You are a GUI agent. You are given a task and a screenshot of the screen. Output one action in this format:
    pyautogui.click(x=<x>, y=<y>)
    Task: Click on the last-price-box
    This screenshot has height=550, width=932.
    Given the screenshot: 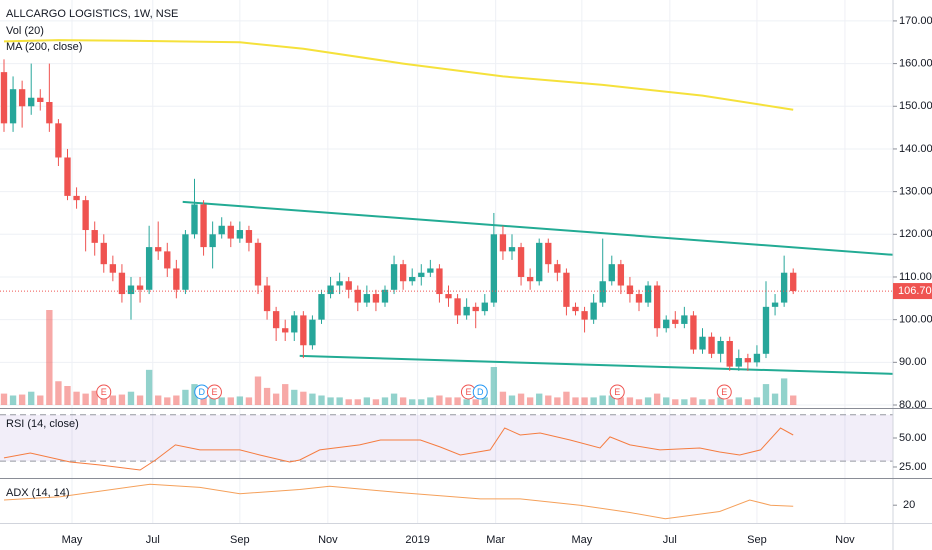 What is the action you would take?
    pyautogui.click(x=912, y=291)
    